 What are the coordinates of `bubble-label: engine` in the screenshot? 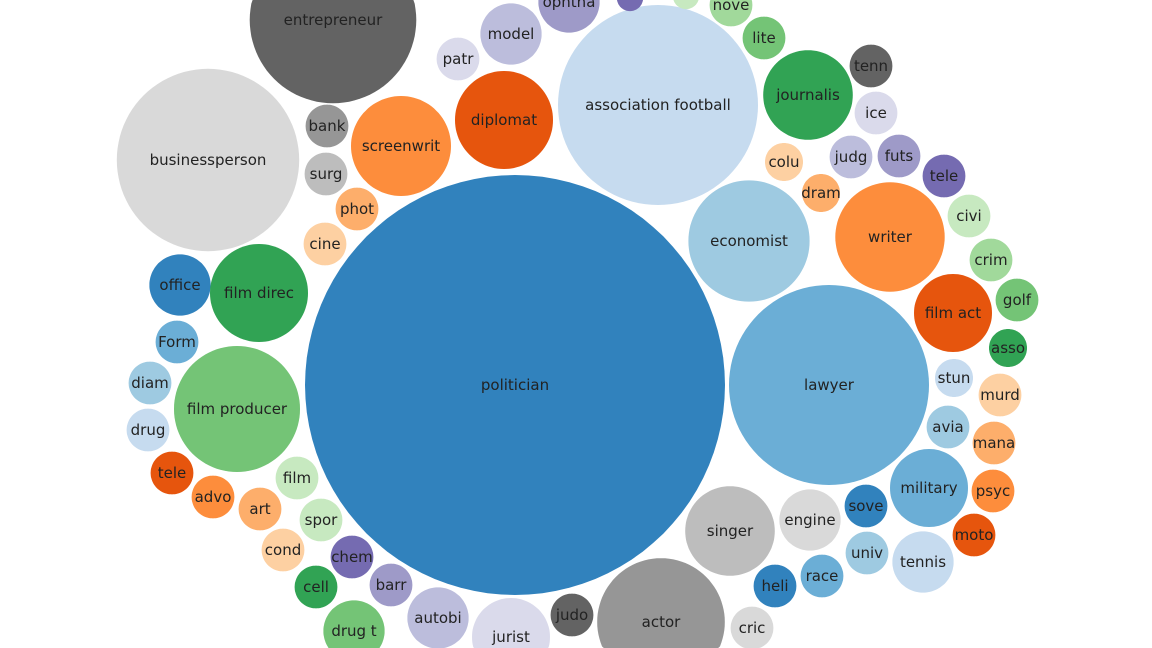 It's located at (809, 520).